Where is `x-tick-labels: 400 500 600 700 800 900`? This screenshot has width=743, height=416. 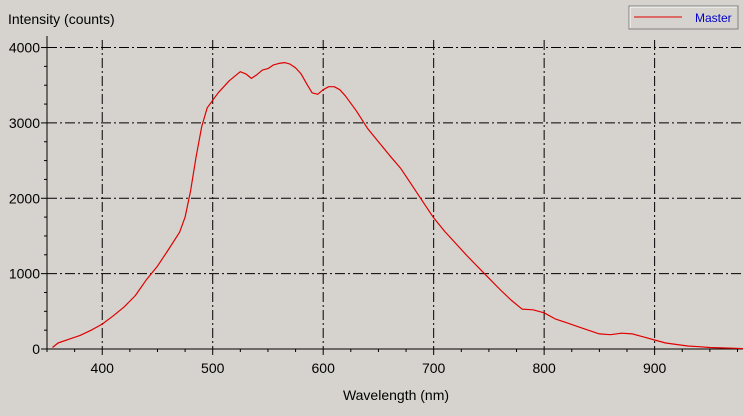
x-tick-labels: 400 500 600 700 800 900 is located at coordinates (379, 368).